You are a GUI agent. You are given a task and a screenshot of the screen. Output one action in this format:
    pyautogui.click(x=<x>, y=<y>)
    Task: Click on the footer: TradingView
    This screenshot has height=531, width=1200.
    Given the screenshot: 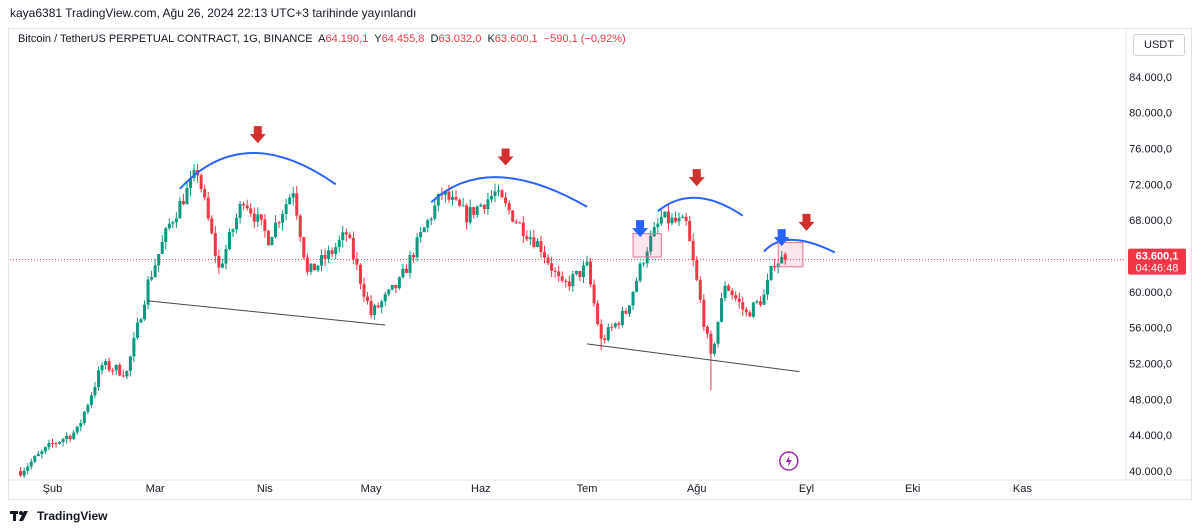 What is the action you would take?
    pyautogui.click(x=58, y=516)
    